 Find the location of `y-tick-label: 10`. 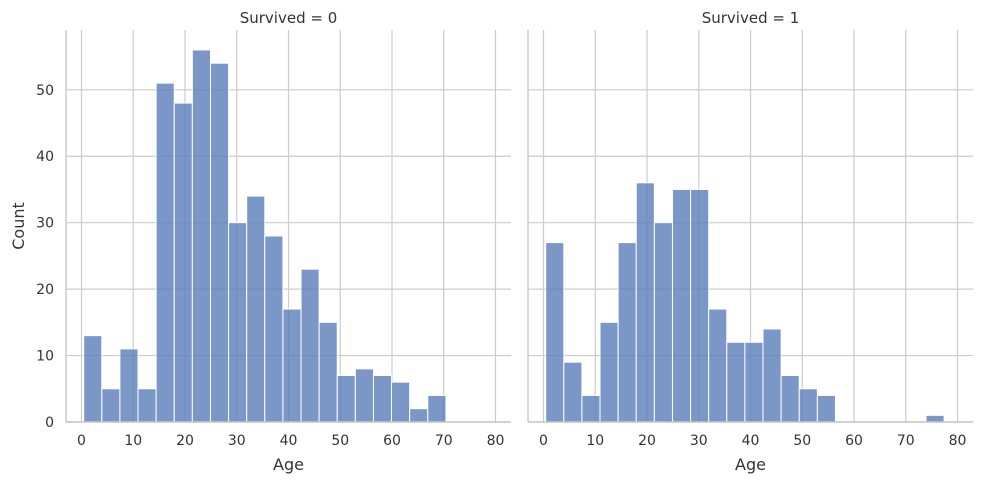

y-tick-label: 10 is located at coordinates (45, 357).